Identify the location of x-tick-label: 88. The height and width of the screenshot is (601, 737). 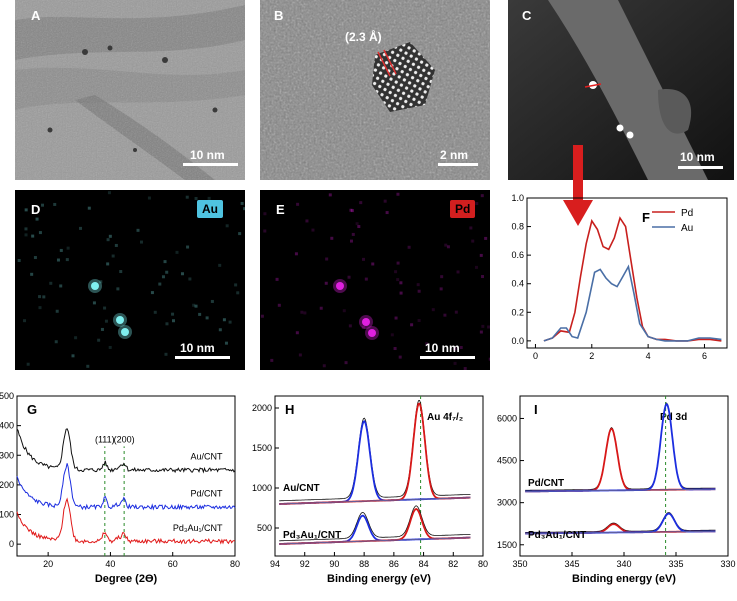
(364, 564).